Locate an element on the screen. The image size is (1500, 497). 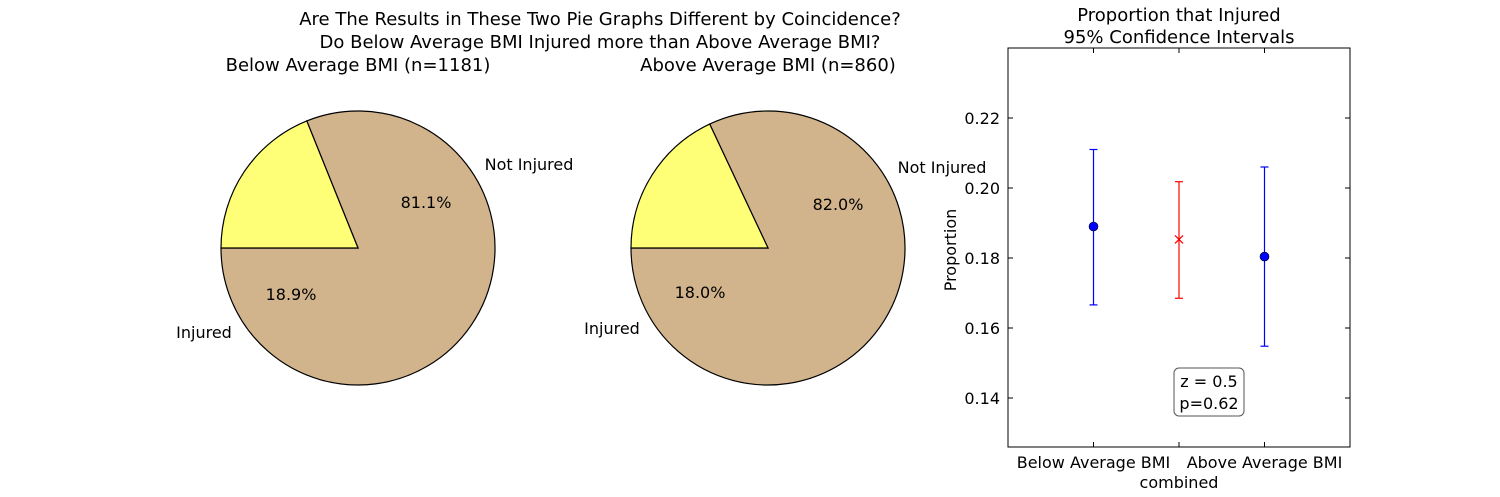
annotation-z-value: z = 0.5 is located at coordinates (1208, 381).